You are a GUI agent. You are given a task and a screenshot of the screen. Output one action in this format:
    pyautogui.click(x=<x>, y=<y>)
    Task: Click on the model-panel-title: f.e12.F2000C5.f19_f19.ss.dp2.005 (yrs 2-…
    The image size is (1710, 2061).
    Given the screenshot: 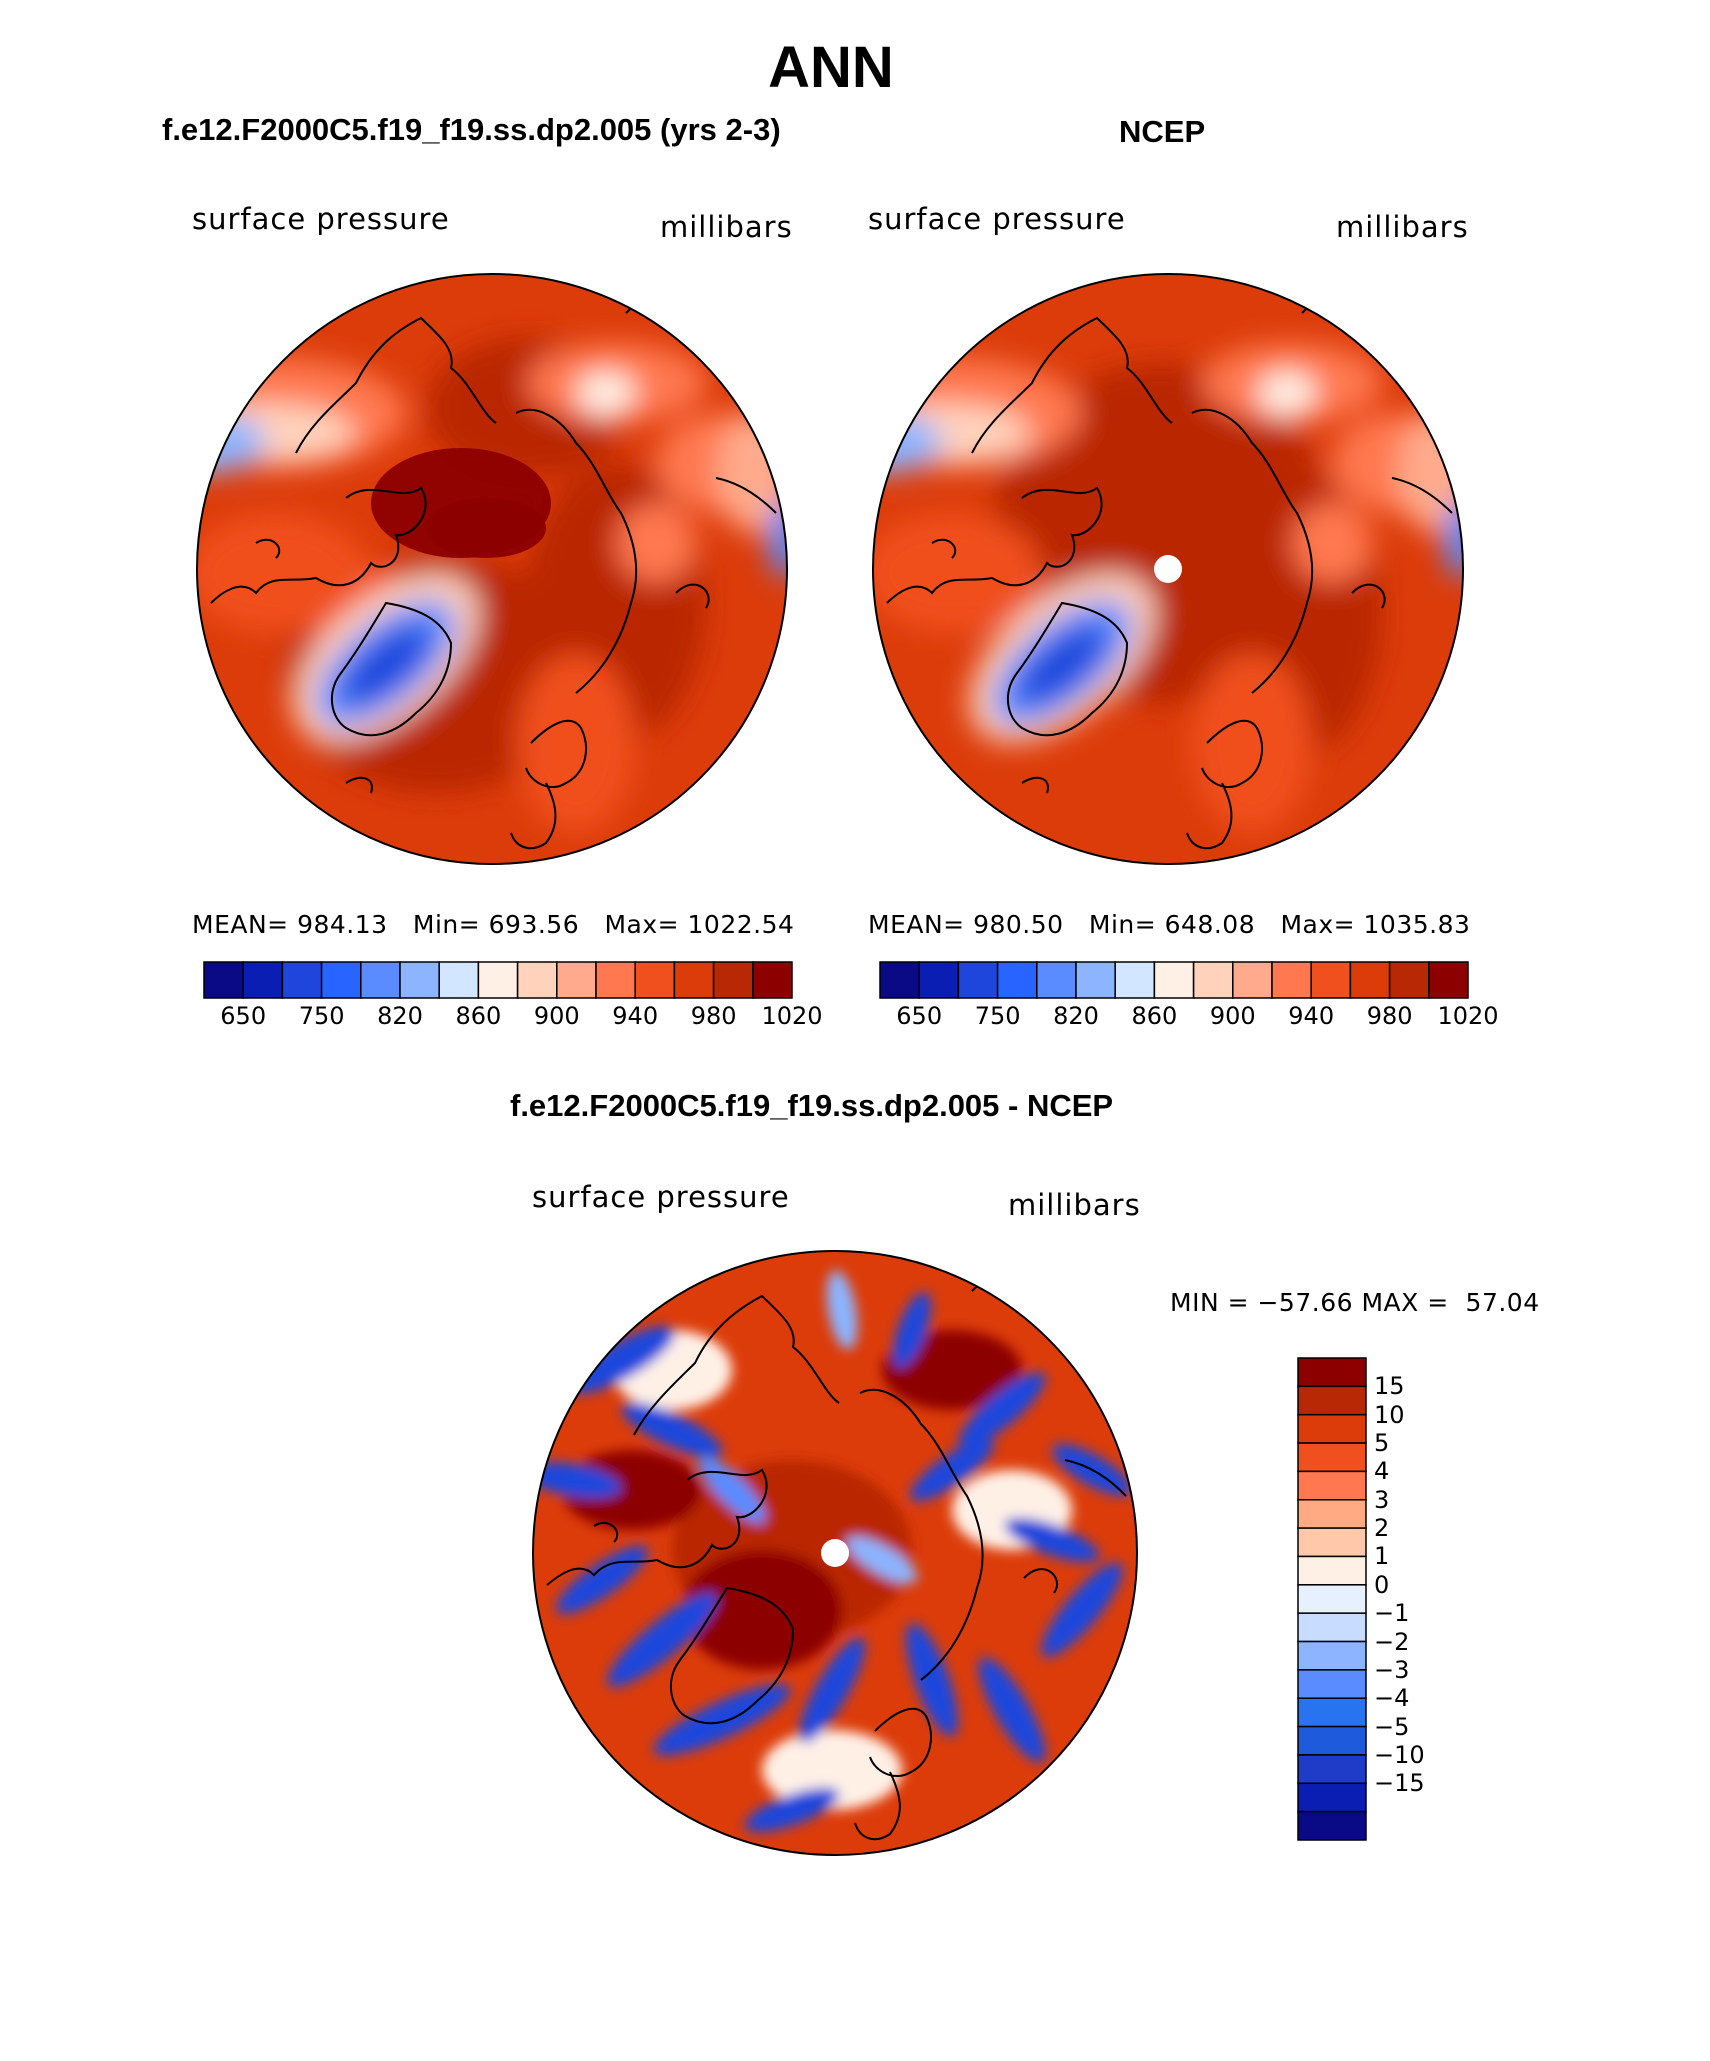 What is the action you would take?
    pyautogui.click(x=471, y=129)
    